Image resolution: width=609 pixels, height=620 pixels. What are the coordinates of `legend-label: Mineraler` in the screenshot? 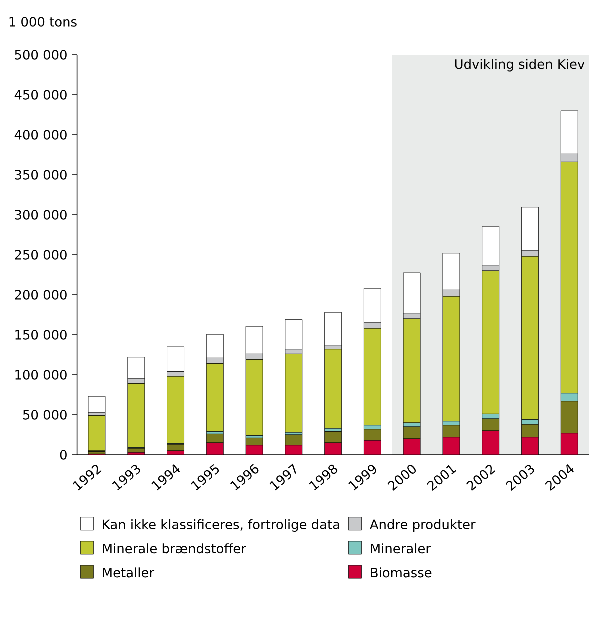 It's located at (401, 549).